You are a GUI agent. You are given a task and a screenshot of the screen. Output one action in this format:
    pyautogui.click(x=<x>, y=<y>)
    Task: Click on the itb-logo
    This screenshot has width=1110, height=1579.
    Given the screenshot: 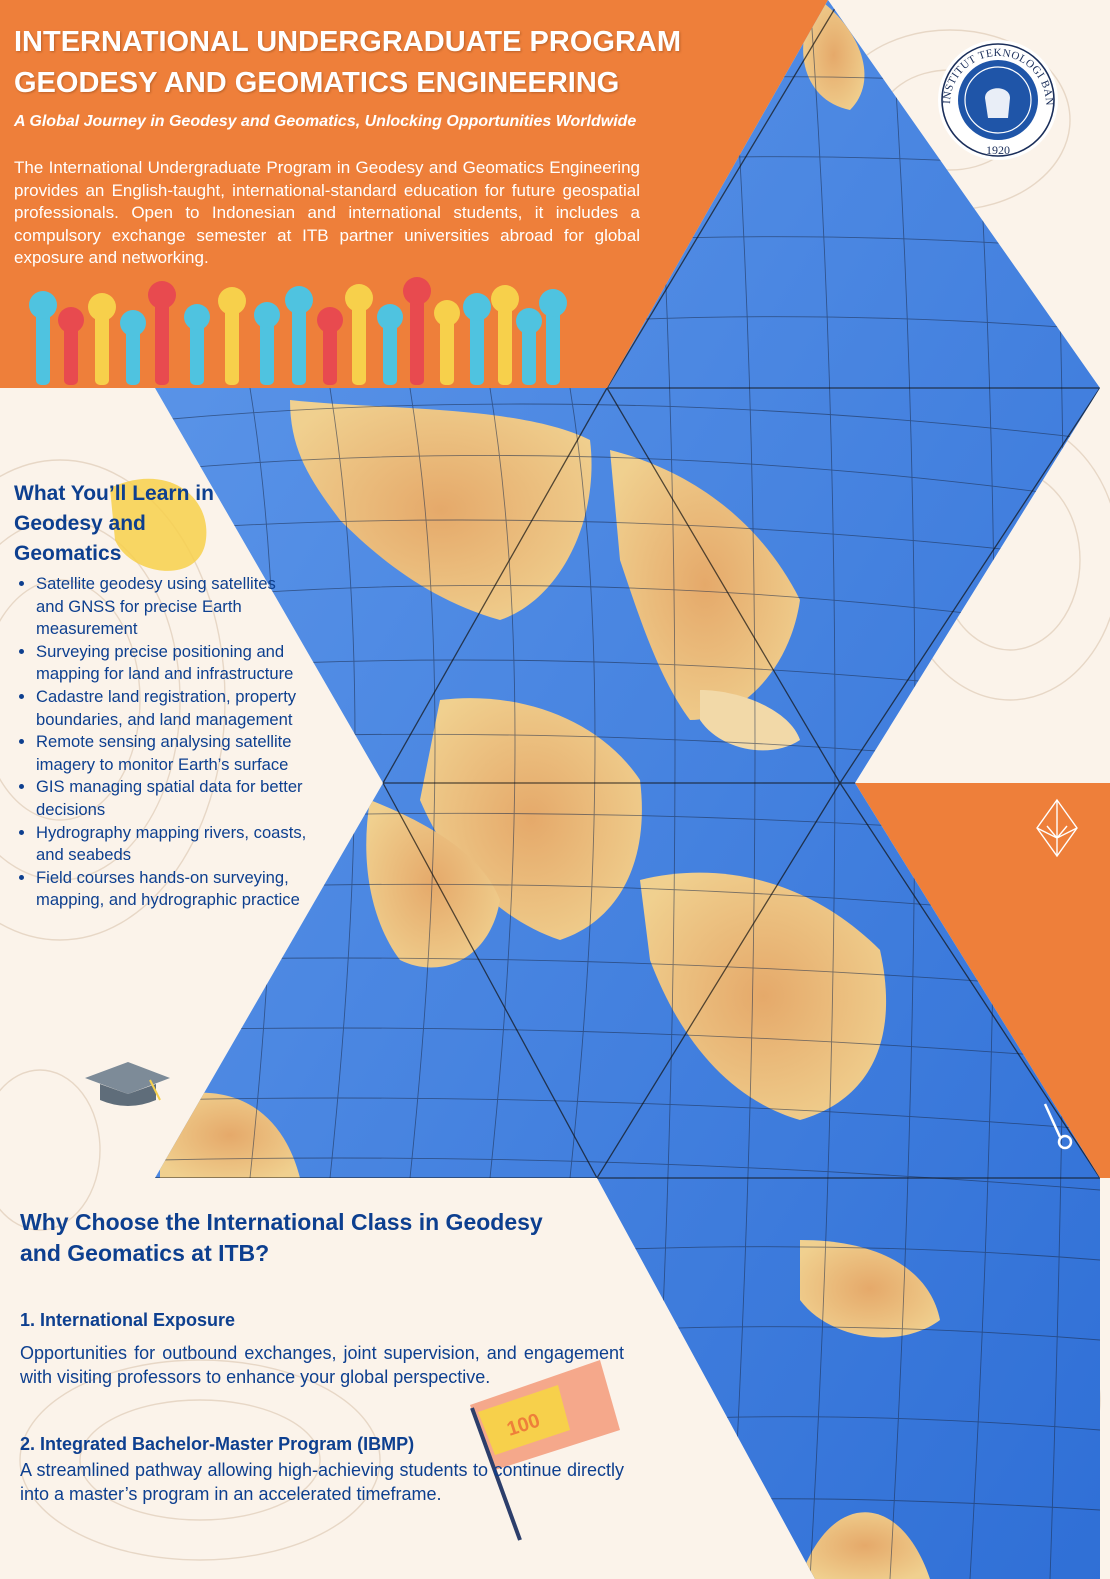 What is the action you would take?
    pyautogui.click(x=998, y=100)
    